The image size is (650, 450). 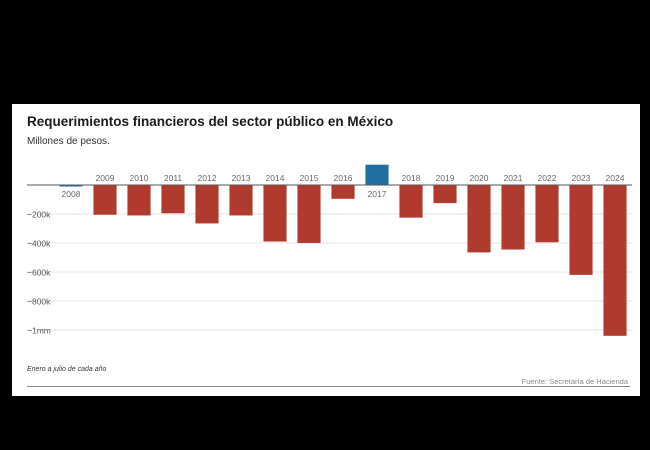 What do you see at coordinates (581, 230) in the screenshot?
I see `bar-2023` at bounding box center [581, 230].